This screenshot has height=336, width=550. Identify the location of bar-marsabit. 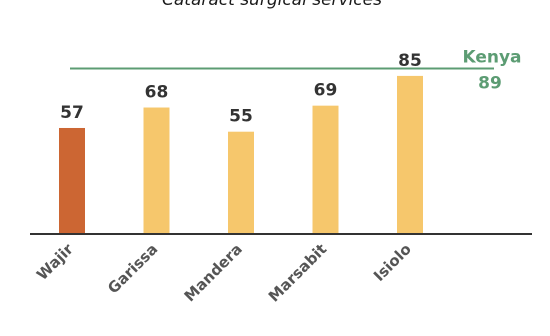
(325, 169).